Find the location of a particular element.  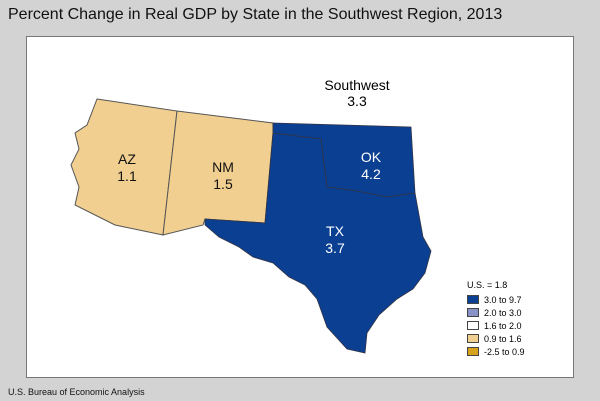

legend-label: 3.0 to 9.7 is located at coordinates (503, 299).